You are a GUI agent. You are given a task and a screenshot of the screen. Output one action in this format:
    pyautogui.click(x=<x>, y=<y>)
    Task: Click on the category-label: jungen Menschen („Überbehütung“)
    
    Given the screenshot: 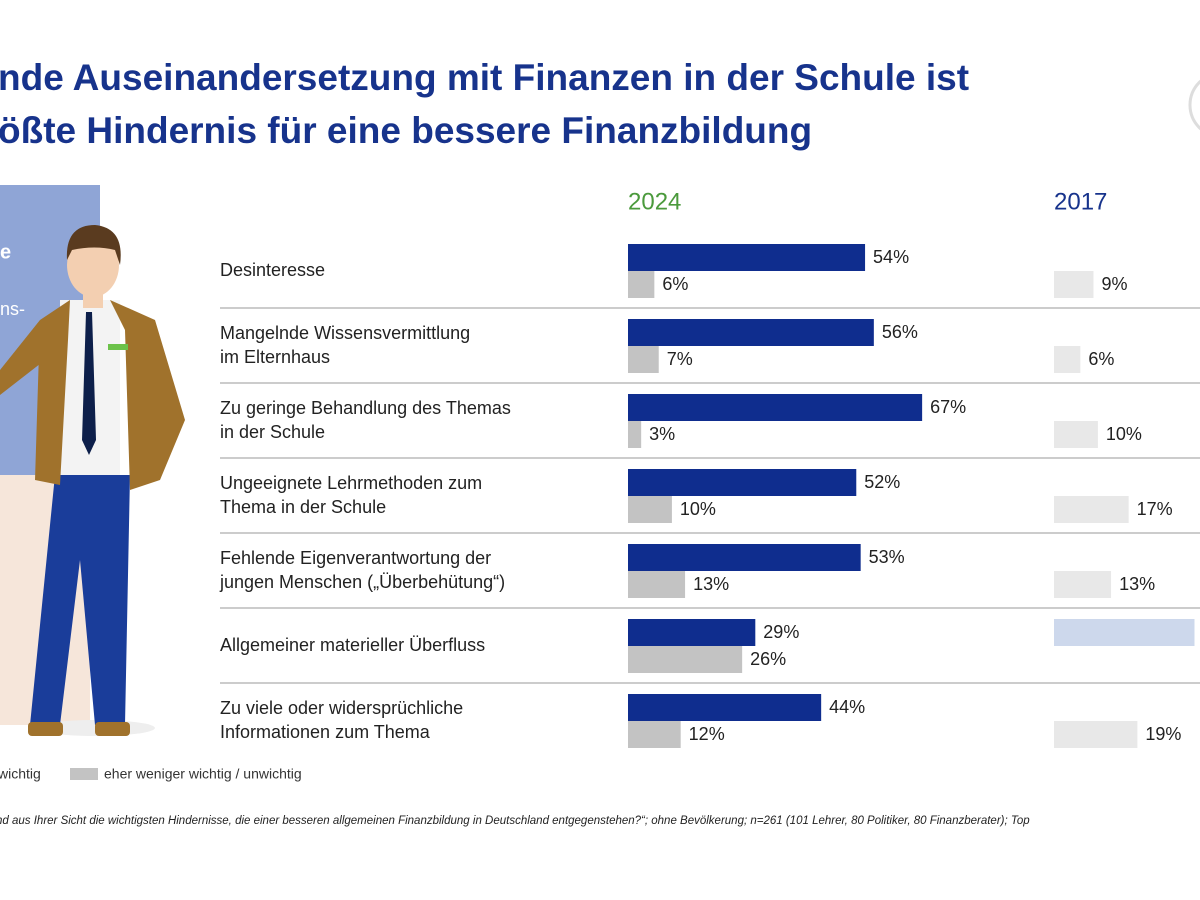 What is the action you would take?
    pyautogui.click(x=362, y=582)
    